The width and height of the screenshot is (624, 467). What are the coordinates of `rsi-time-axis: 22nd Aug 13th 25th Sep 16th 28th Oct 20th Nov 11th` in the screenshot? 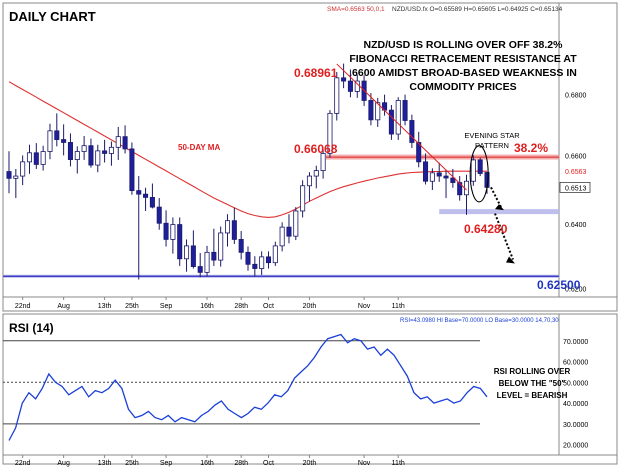 It's located at (210, 461).